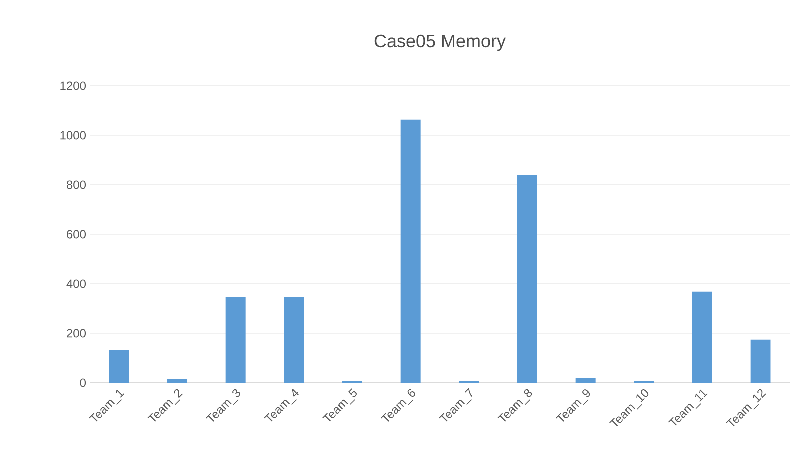  What do you see at coordinates (76, 185) in the screenshot?
I see `y-tick-label: 800` at bounding box center [76, 185].